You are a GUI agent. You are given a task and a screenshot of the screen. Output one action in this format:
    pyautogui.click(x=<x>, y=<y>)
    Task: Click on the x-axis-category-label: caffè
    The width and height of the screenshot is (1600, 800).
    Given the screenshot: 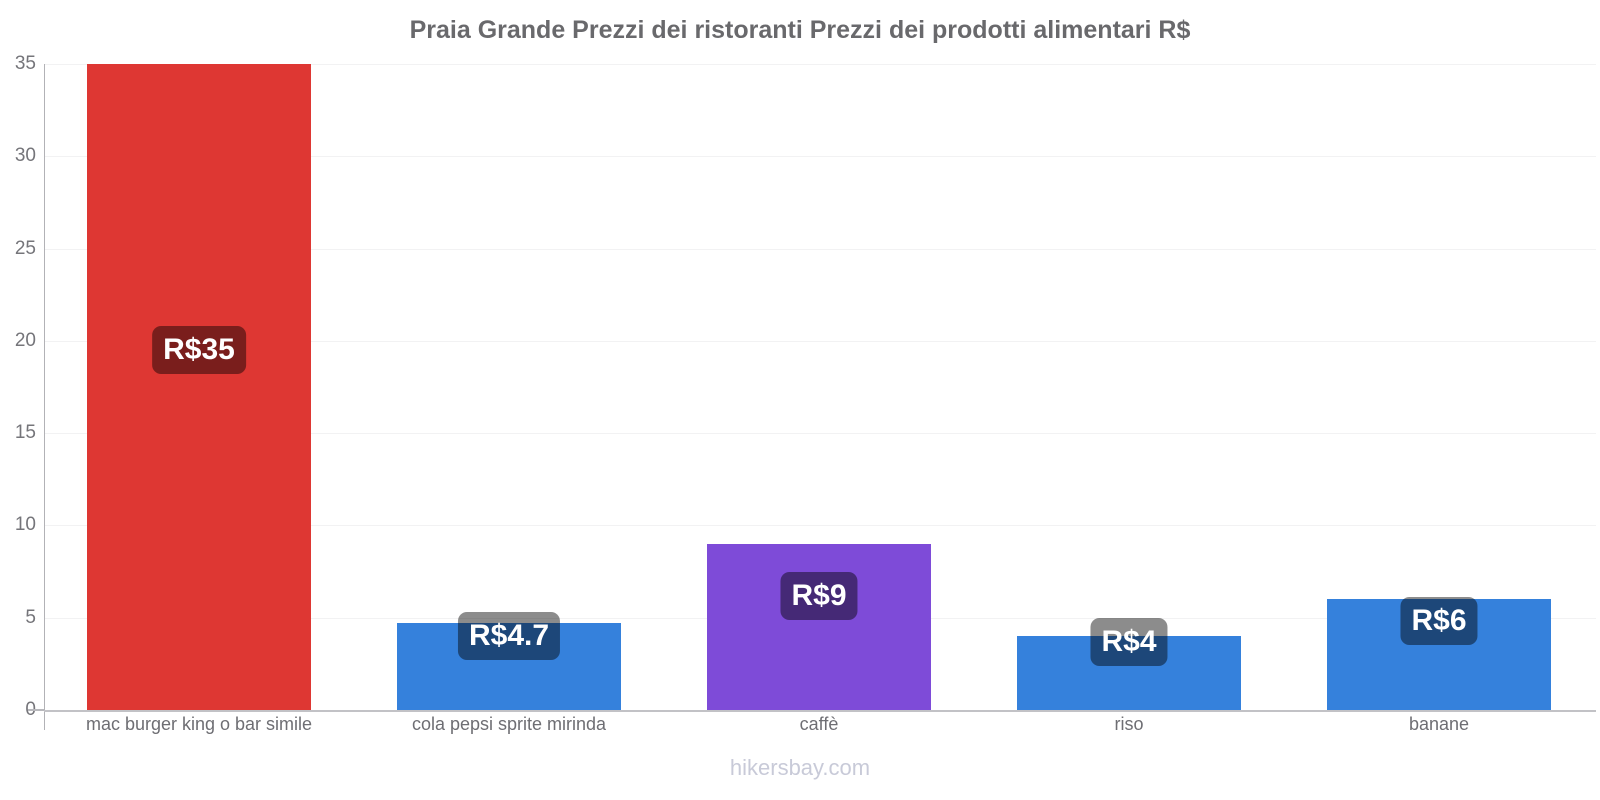 What is the action you would take?
    pyautogui.click(x=819, y=724)
    